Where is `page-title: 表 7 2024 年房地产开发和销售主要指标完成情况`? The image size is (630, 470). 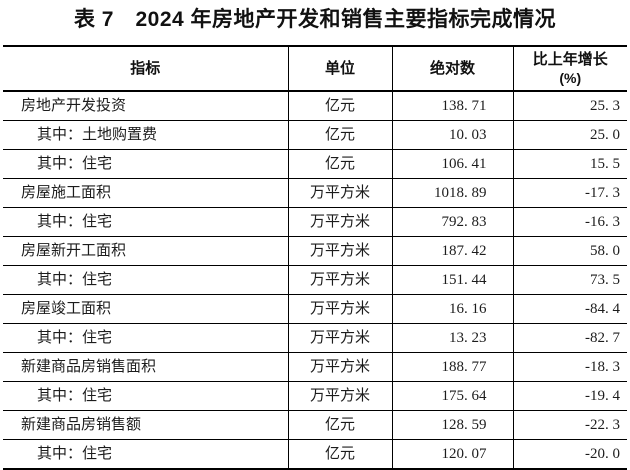
page-title: 表 7 2024 年房地产开发和销售主要指标完成情况 is located at coordinates (315, 19).